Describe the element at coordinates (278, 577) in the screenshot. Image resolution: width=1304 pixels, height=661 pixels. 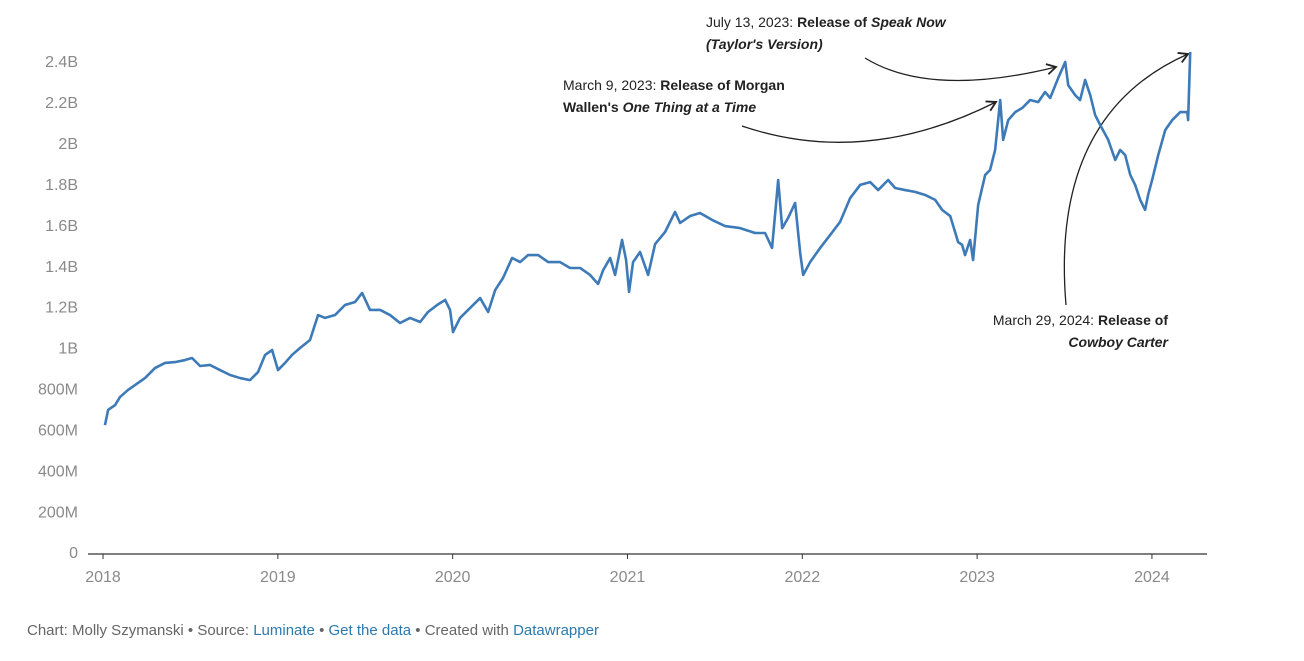
I see `x-tick-label: 2019` at that location.